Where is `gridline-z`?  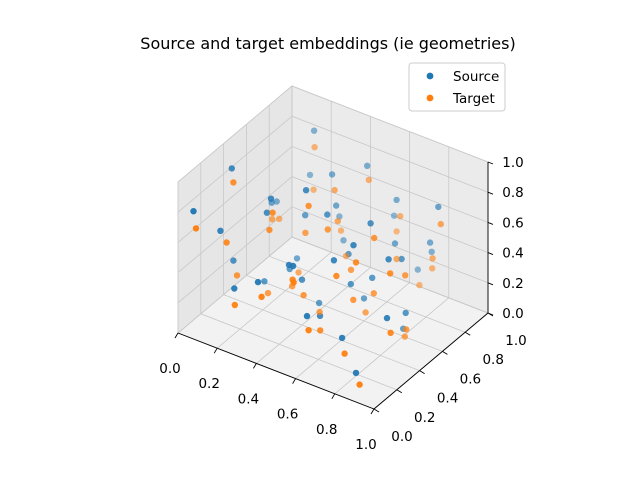 gridline-z is located at coordinates (333, 134).